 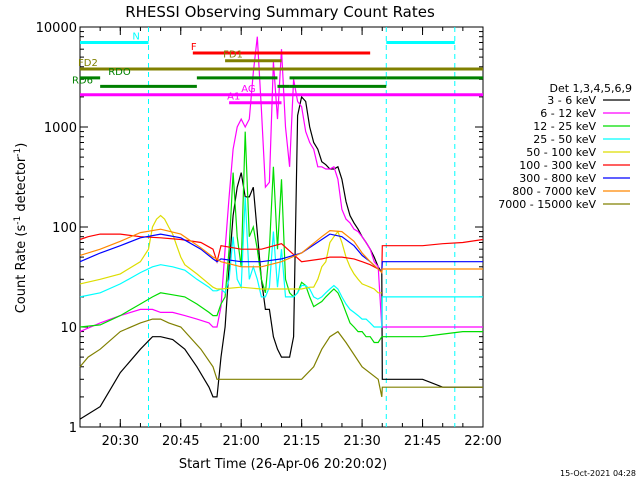 What do you see at coordinates (571, 100) in the screenshot?
I see `legend-label-0: 3 - 6 keV` at bounding box center [571, 100].